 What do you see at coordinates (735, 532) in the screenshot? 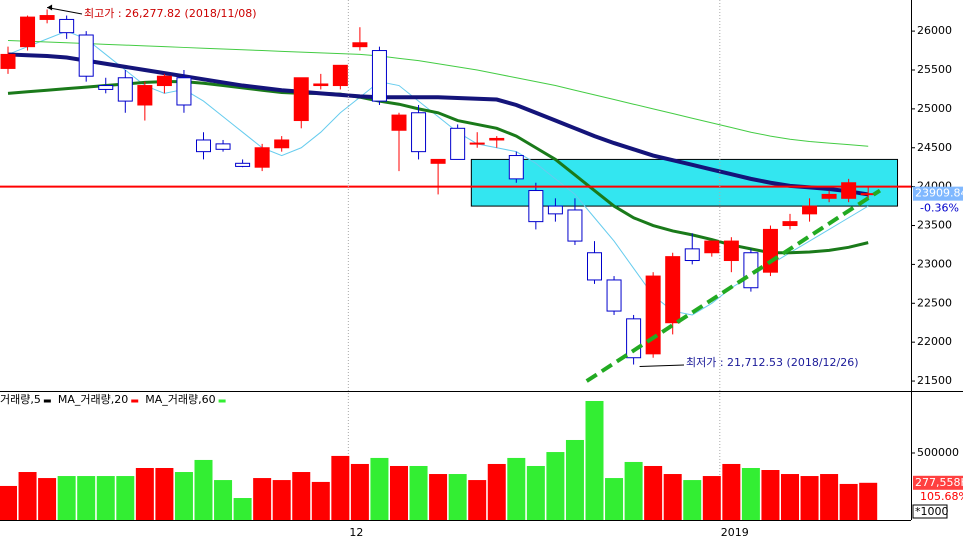
I see `x-tick-label: 2019` at bounding box center [735, 532].